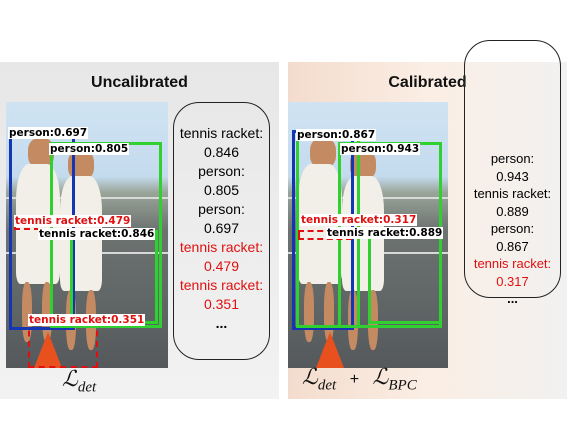 The image size is (567, 427). What do you see at coordinates (512, 176) in the screenshot?
I see `score-value: 0.943` at bounding box center [512, 176].